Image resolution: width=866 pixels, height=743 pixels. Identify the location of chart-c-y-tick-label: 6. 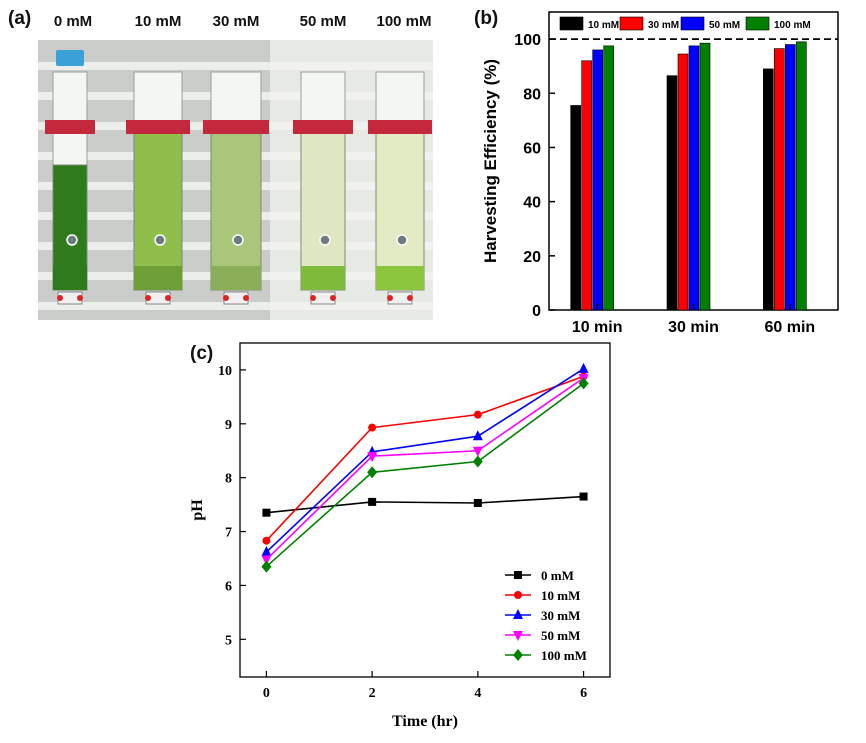
(228, 586).